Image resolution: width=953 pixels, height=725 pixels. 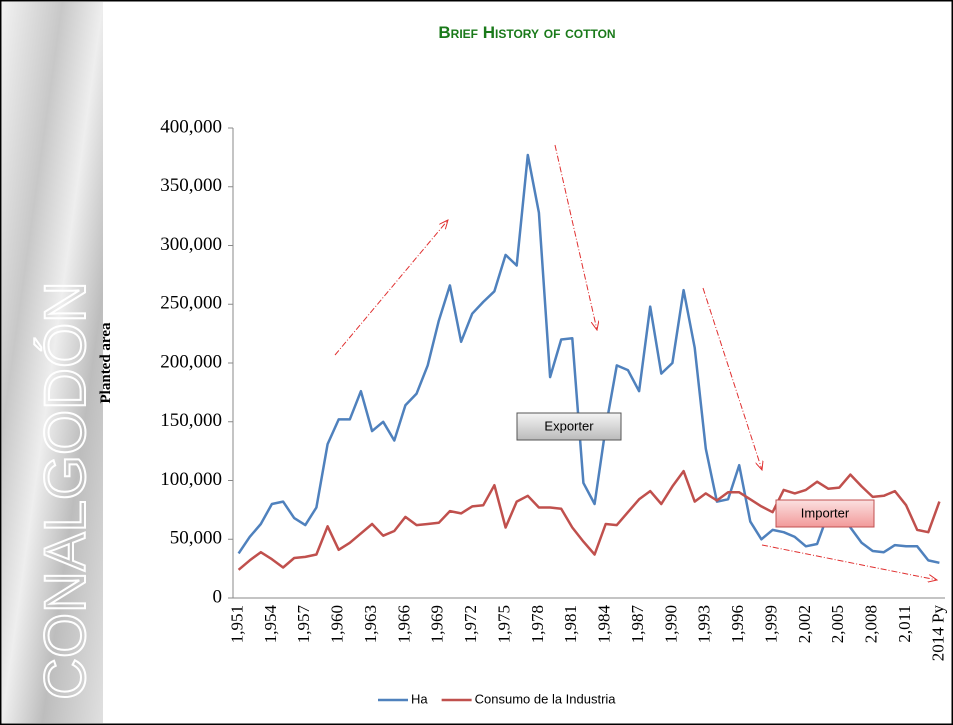 What do you see at coordinates (191, 361) in the screenshot?
I see `y-tick-label: 200,000` at bounding box center [191, 361].